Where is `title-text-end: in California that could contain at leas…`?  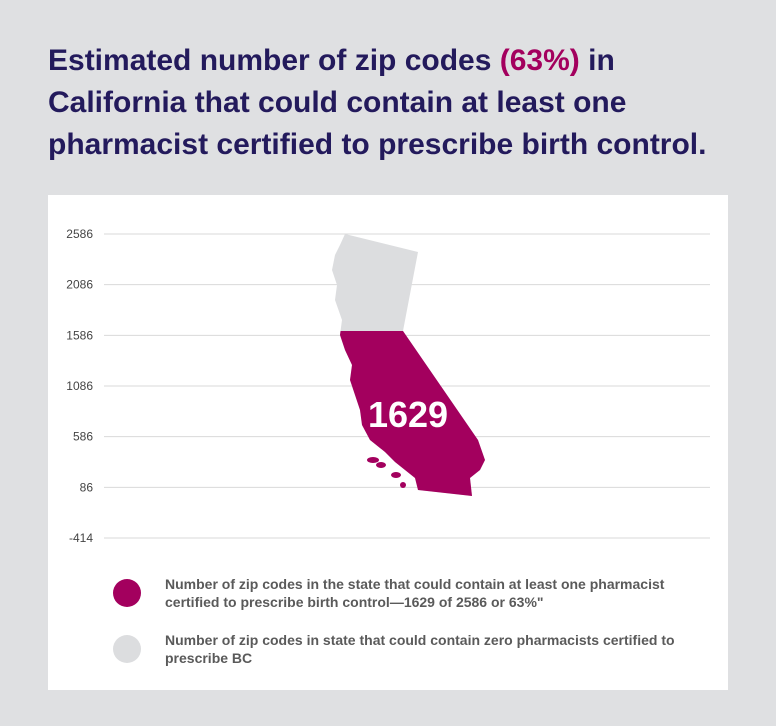
title-text-end: in California that could contain at leas… is located at coordinates (377, 102).